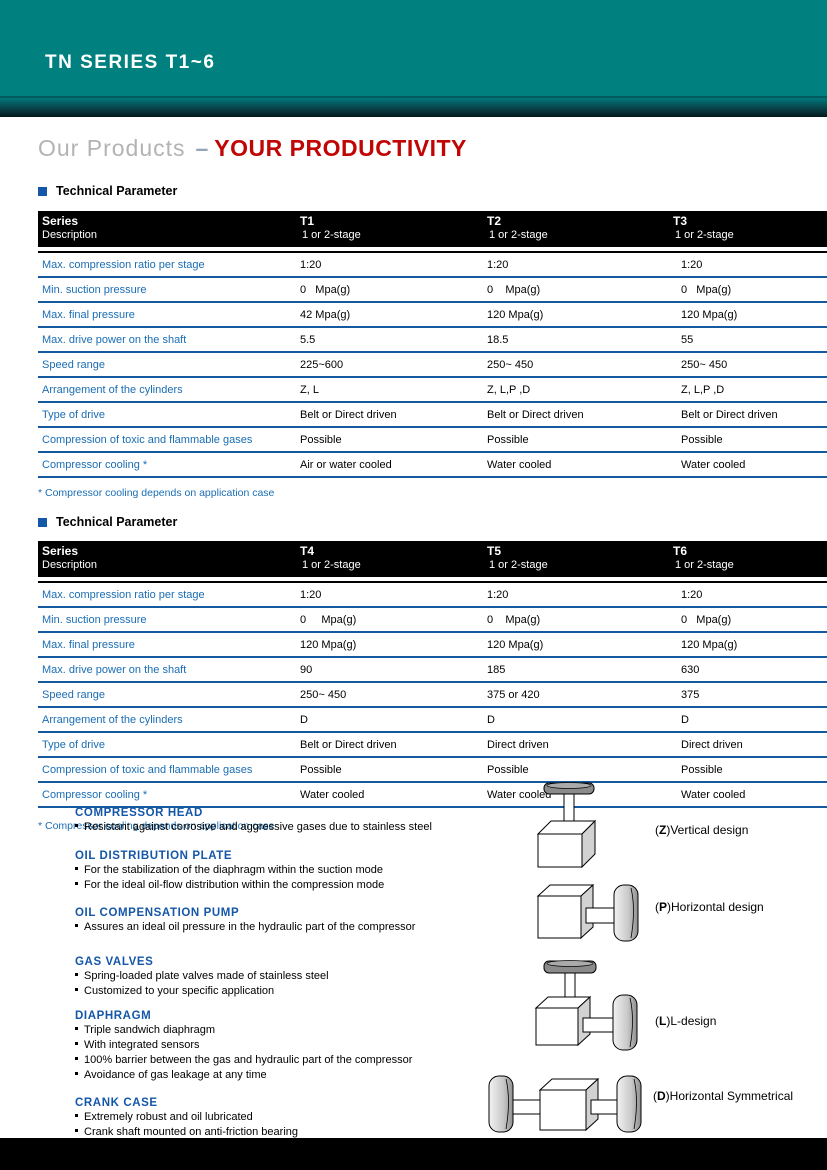  Describe the element at coordinates (687, 339) in the screenshot. I see `cell-value: 55` at that location.